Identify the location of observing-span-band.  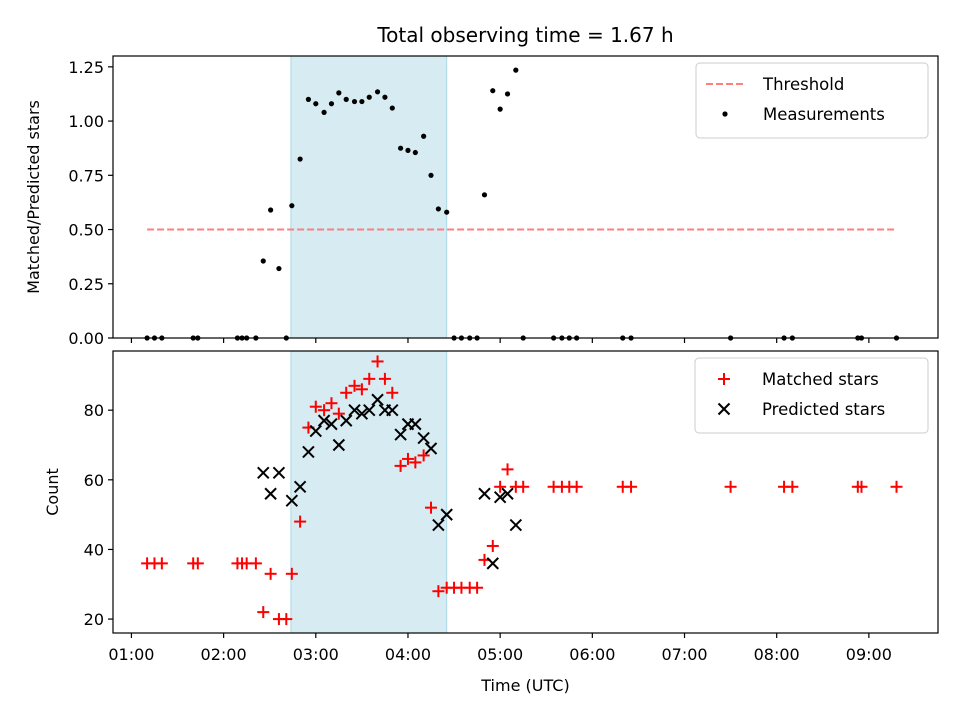
(369, 492).